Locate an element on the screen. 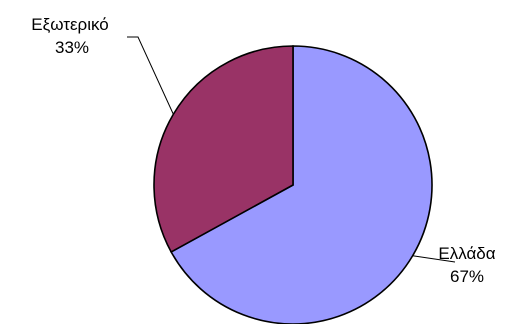 The width and height of the screenshot is (522, 324). leader-line-exoteriko is located at coordinates (150, 75).